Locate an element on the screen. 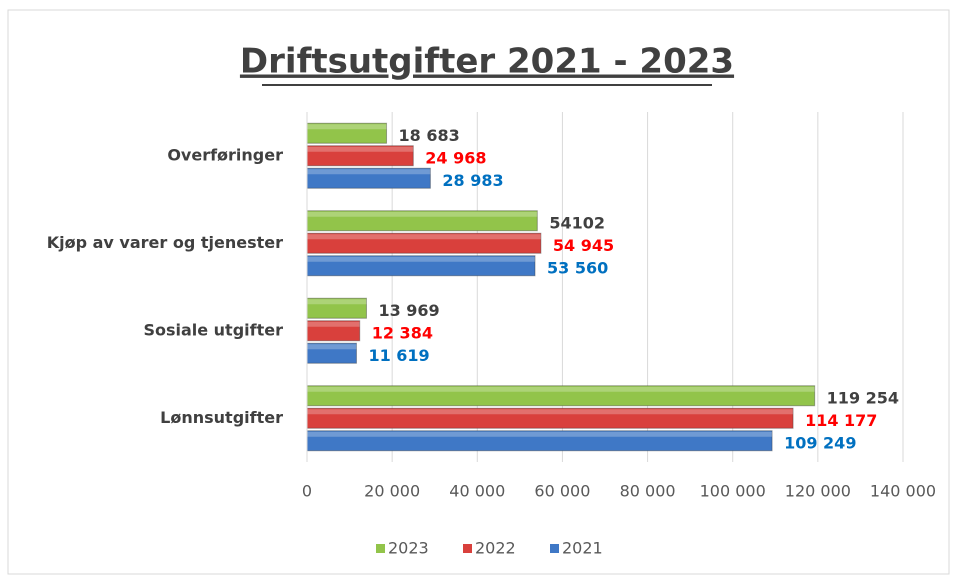 The width and height of the screenshot is (958, 579). value-label: 13 969 is located at coordinates (408, 310).